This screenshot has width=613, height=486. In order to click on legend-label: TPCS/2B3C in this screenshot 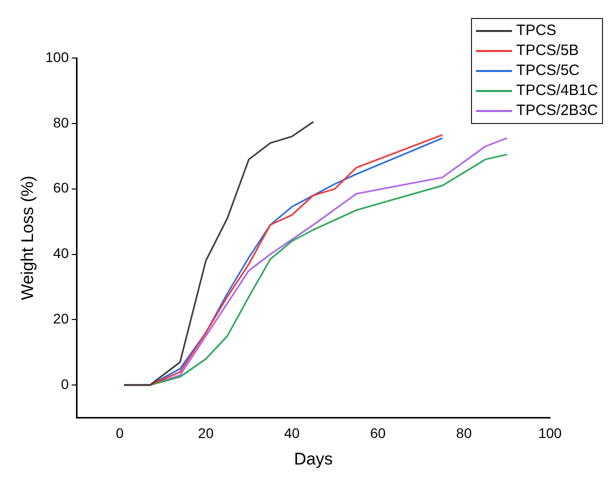, I will do `click(557, 111)`.